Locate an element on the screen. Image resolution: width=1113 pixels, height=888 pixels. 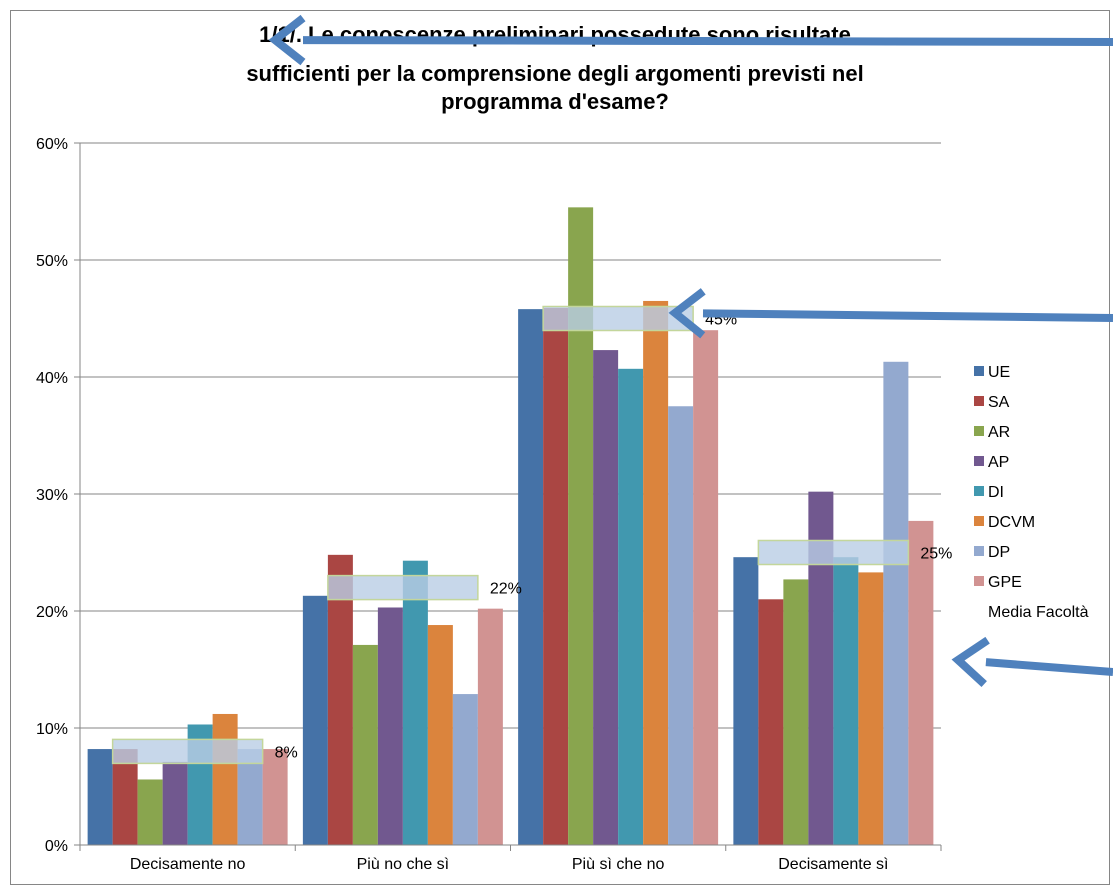
legend-label: UE is located at coordinates (999, 372).